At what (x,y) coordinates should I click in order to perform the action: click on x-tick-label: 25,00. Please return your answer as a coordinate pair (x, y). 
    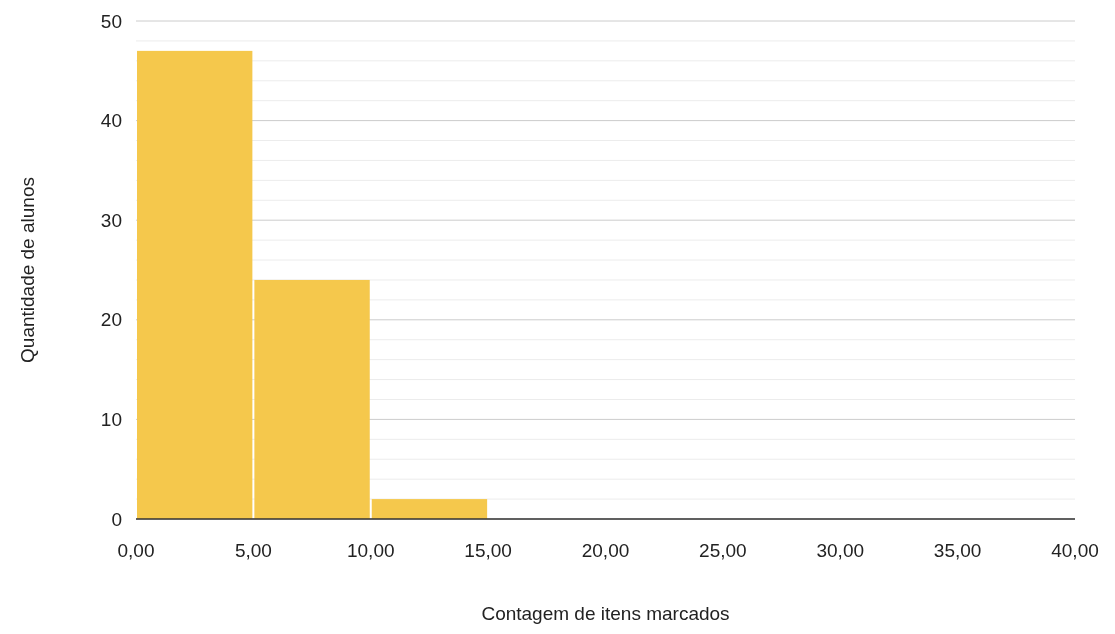
    Looking at the image, I should click on (723, 550).